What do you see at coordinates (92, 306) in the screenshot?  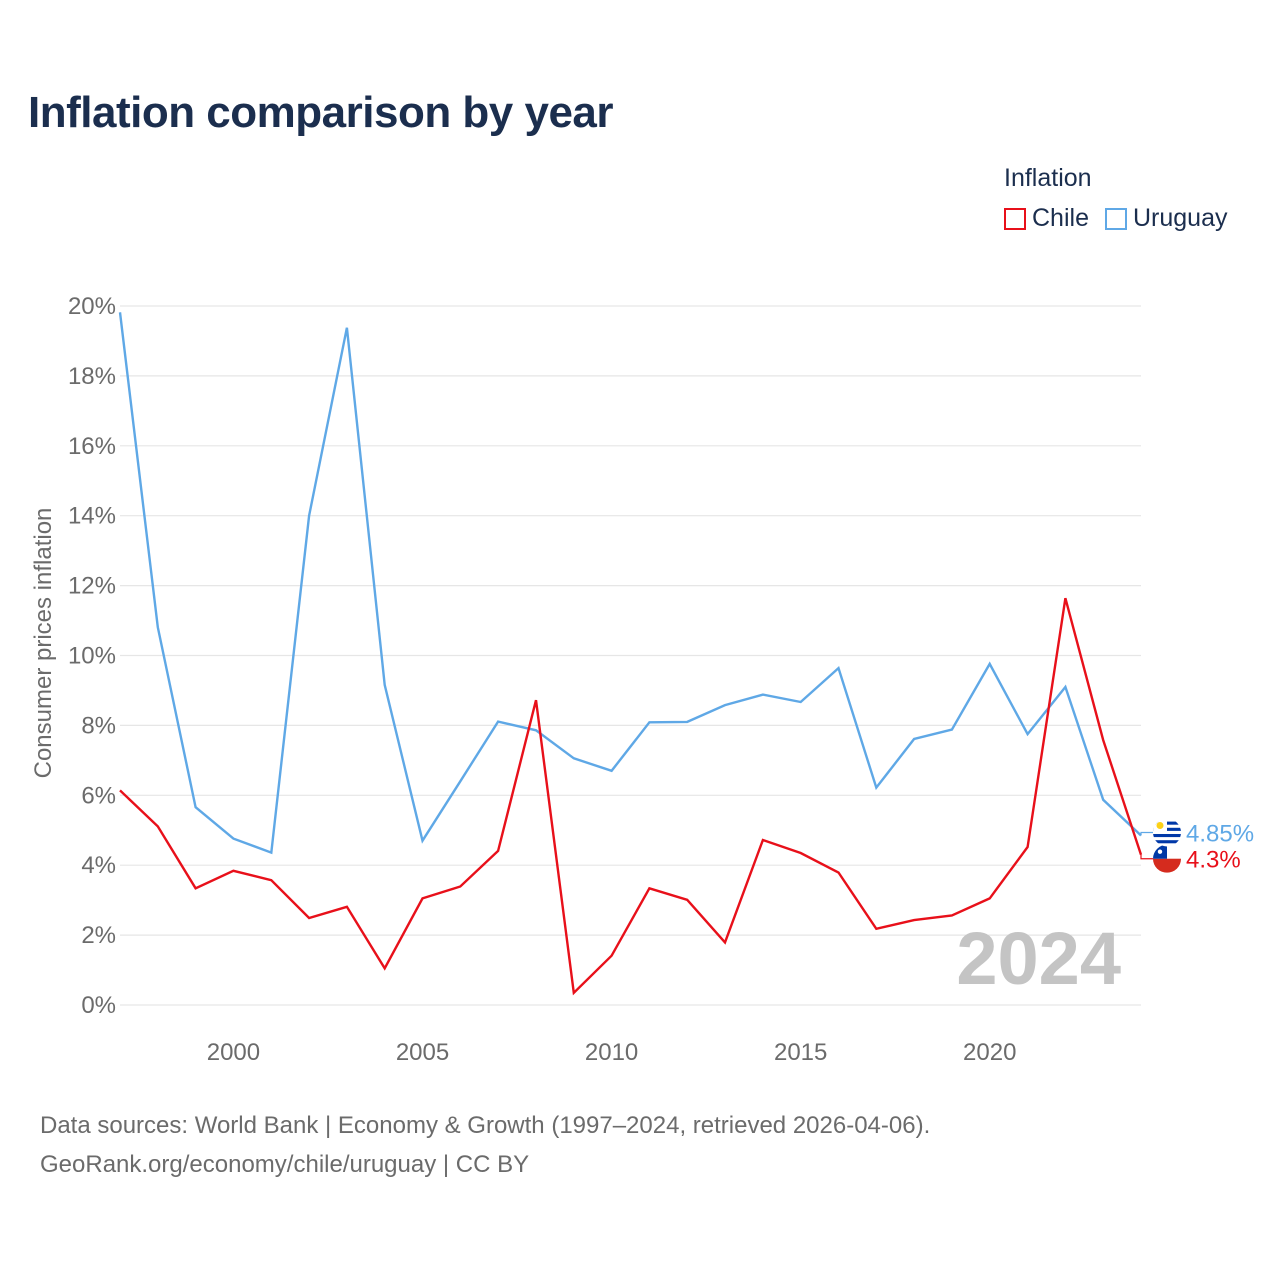 I see `y-tick-label: 20%` at bounding box center [92, 306].